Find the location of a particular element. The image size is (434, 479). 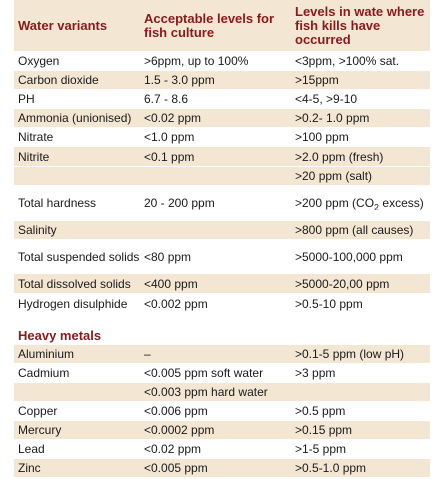

cell-kills: >2.0 ppm (fresh) is located at coordinates (339, 156).